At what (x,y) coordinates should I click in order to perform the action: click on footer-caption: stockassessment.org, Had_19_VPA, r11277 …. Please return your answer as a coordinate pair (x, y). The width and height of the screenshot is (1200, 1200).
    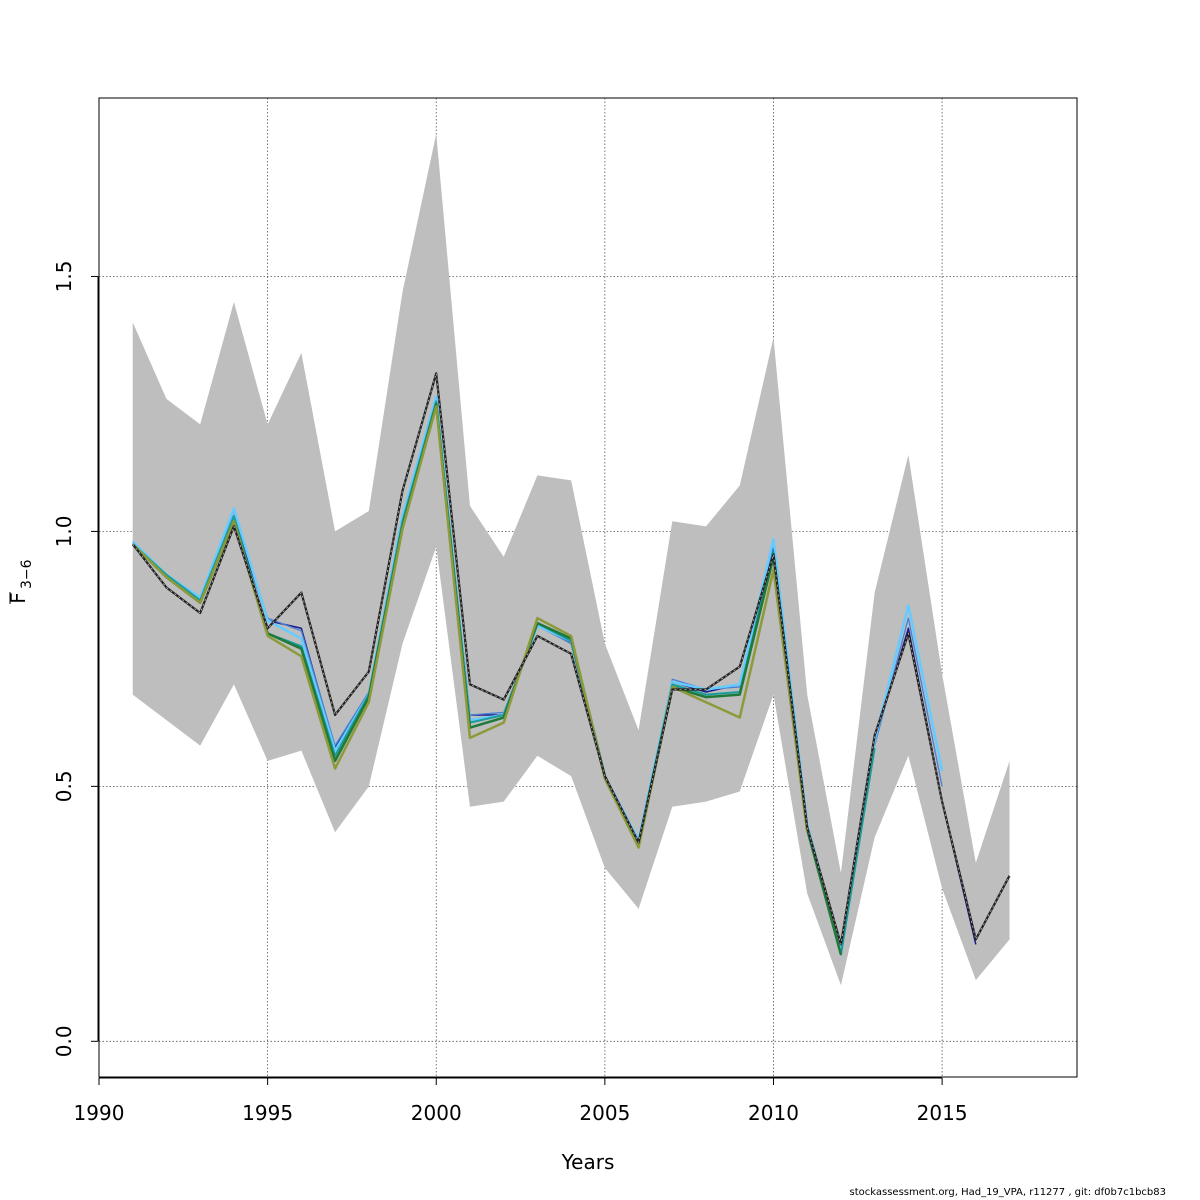
    Looking at the image, I should click on (1008, 1192).